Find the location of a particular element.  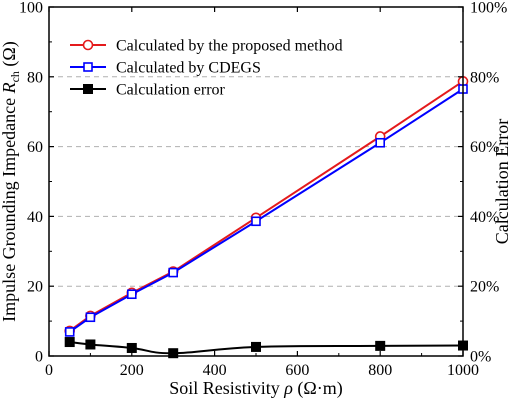

y-right-tick-label-0: 0% is located at coordinates (480, 357).